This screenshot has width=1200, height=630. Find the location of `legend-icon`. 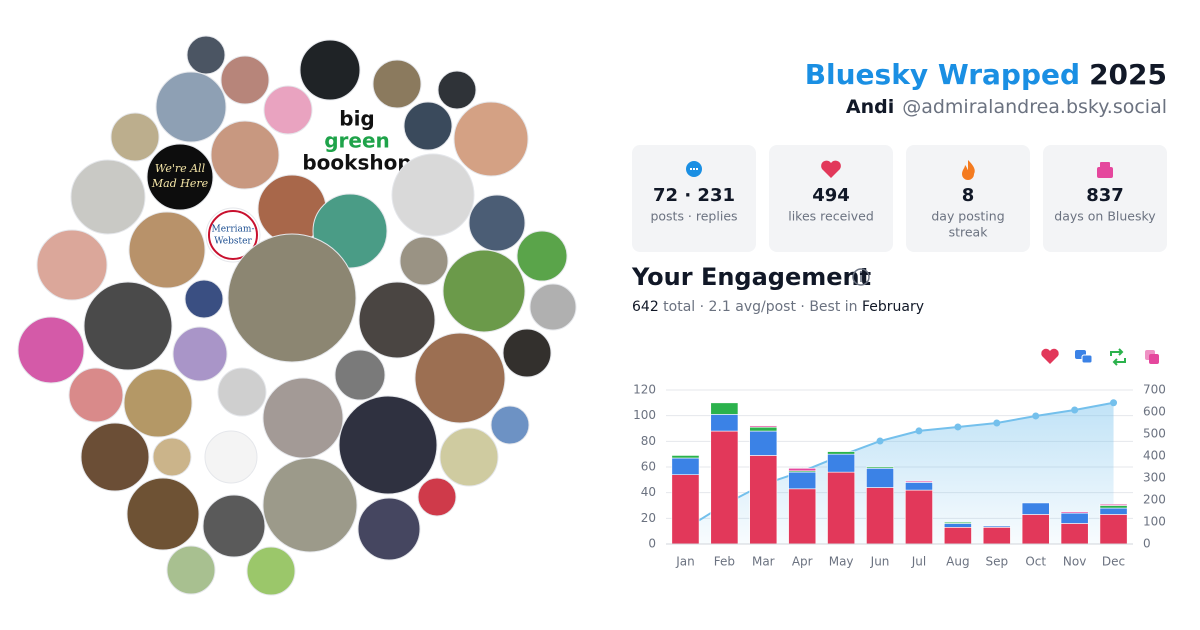

legend-icon is located at coordinates (1118, 357).